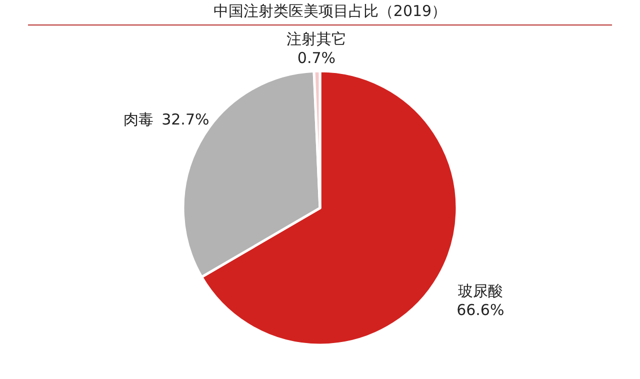 This screenshot has height=379, width=640. I want to click on data-label: 32.7%, so click(186, 119).